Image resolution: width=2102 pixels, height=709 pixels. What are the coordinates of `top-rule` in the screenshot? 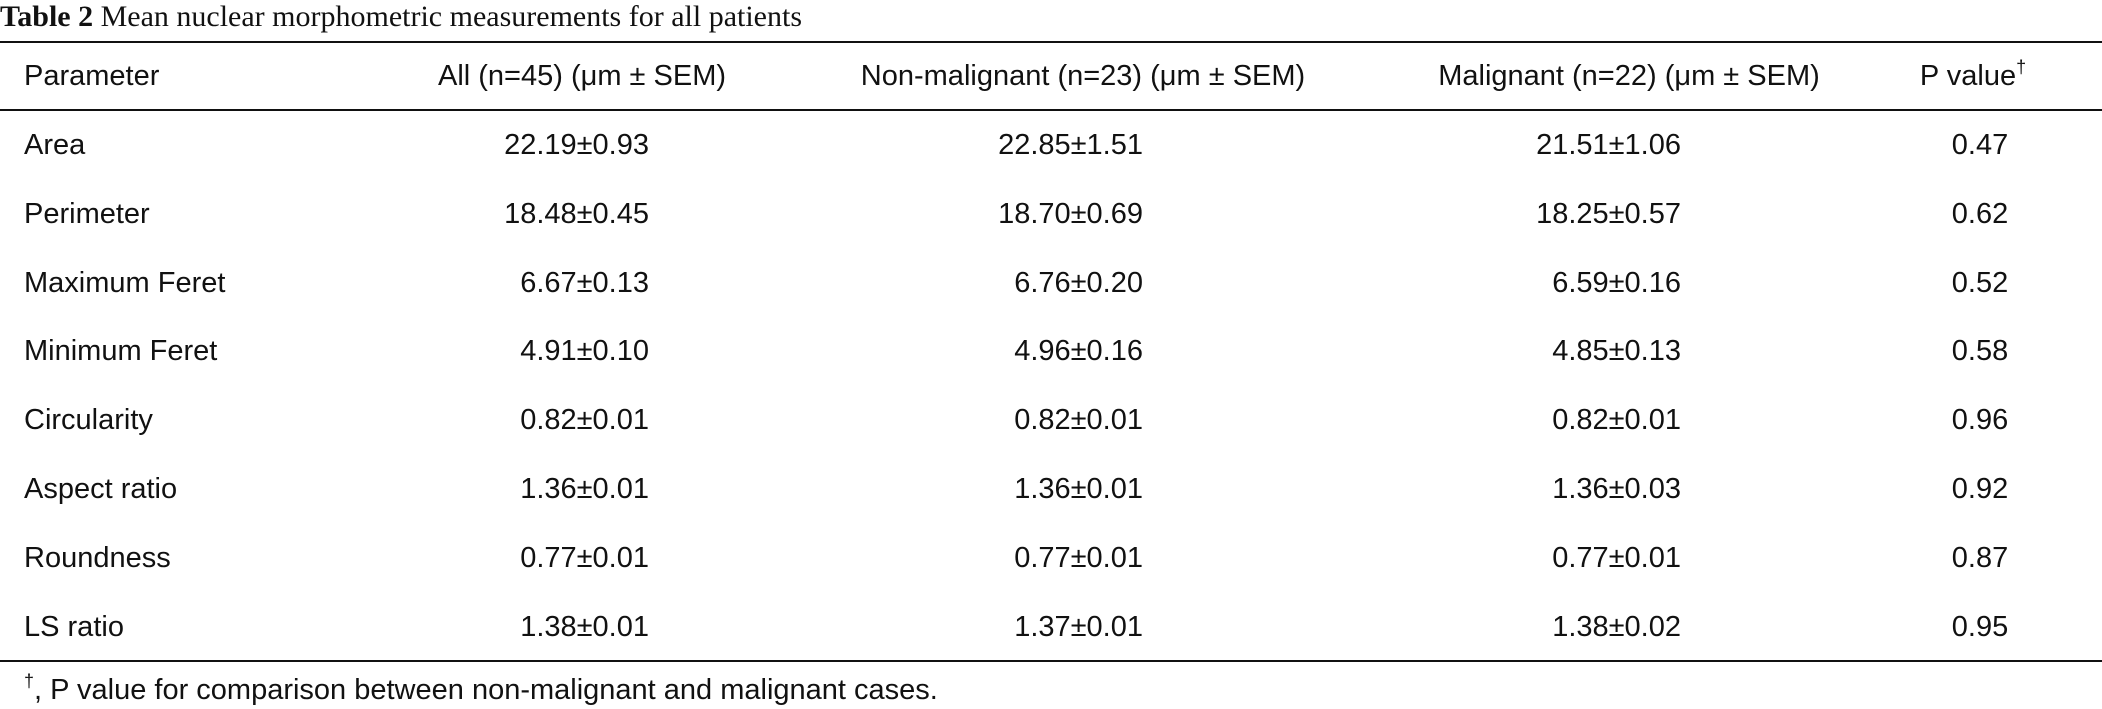 It's located at (1051, 42).